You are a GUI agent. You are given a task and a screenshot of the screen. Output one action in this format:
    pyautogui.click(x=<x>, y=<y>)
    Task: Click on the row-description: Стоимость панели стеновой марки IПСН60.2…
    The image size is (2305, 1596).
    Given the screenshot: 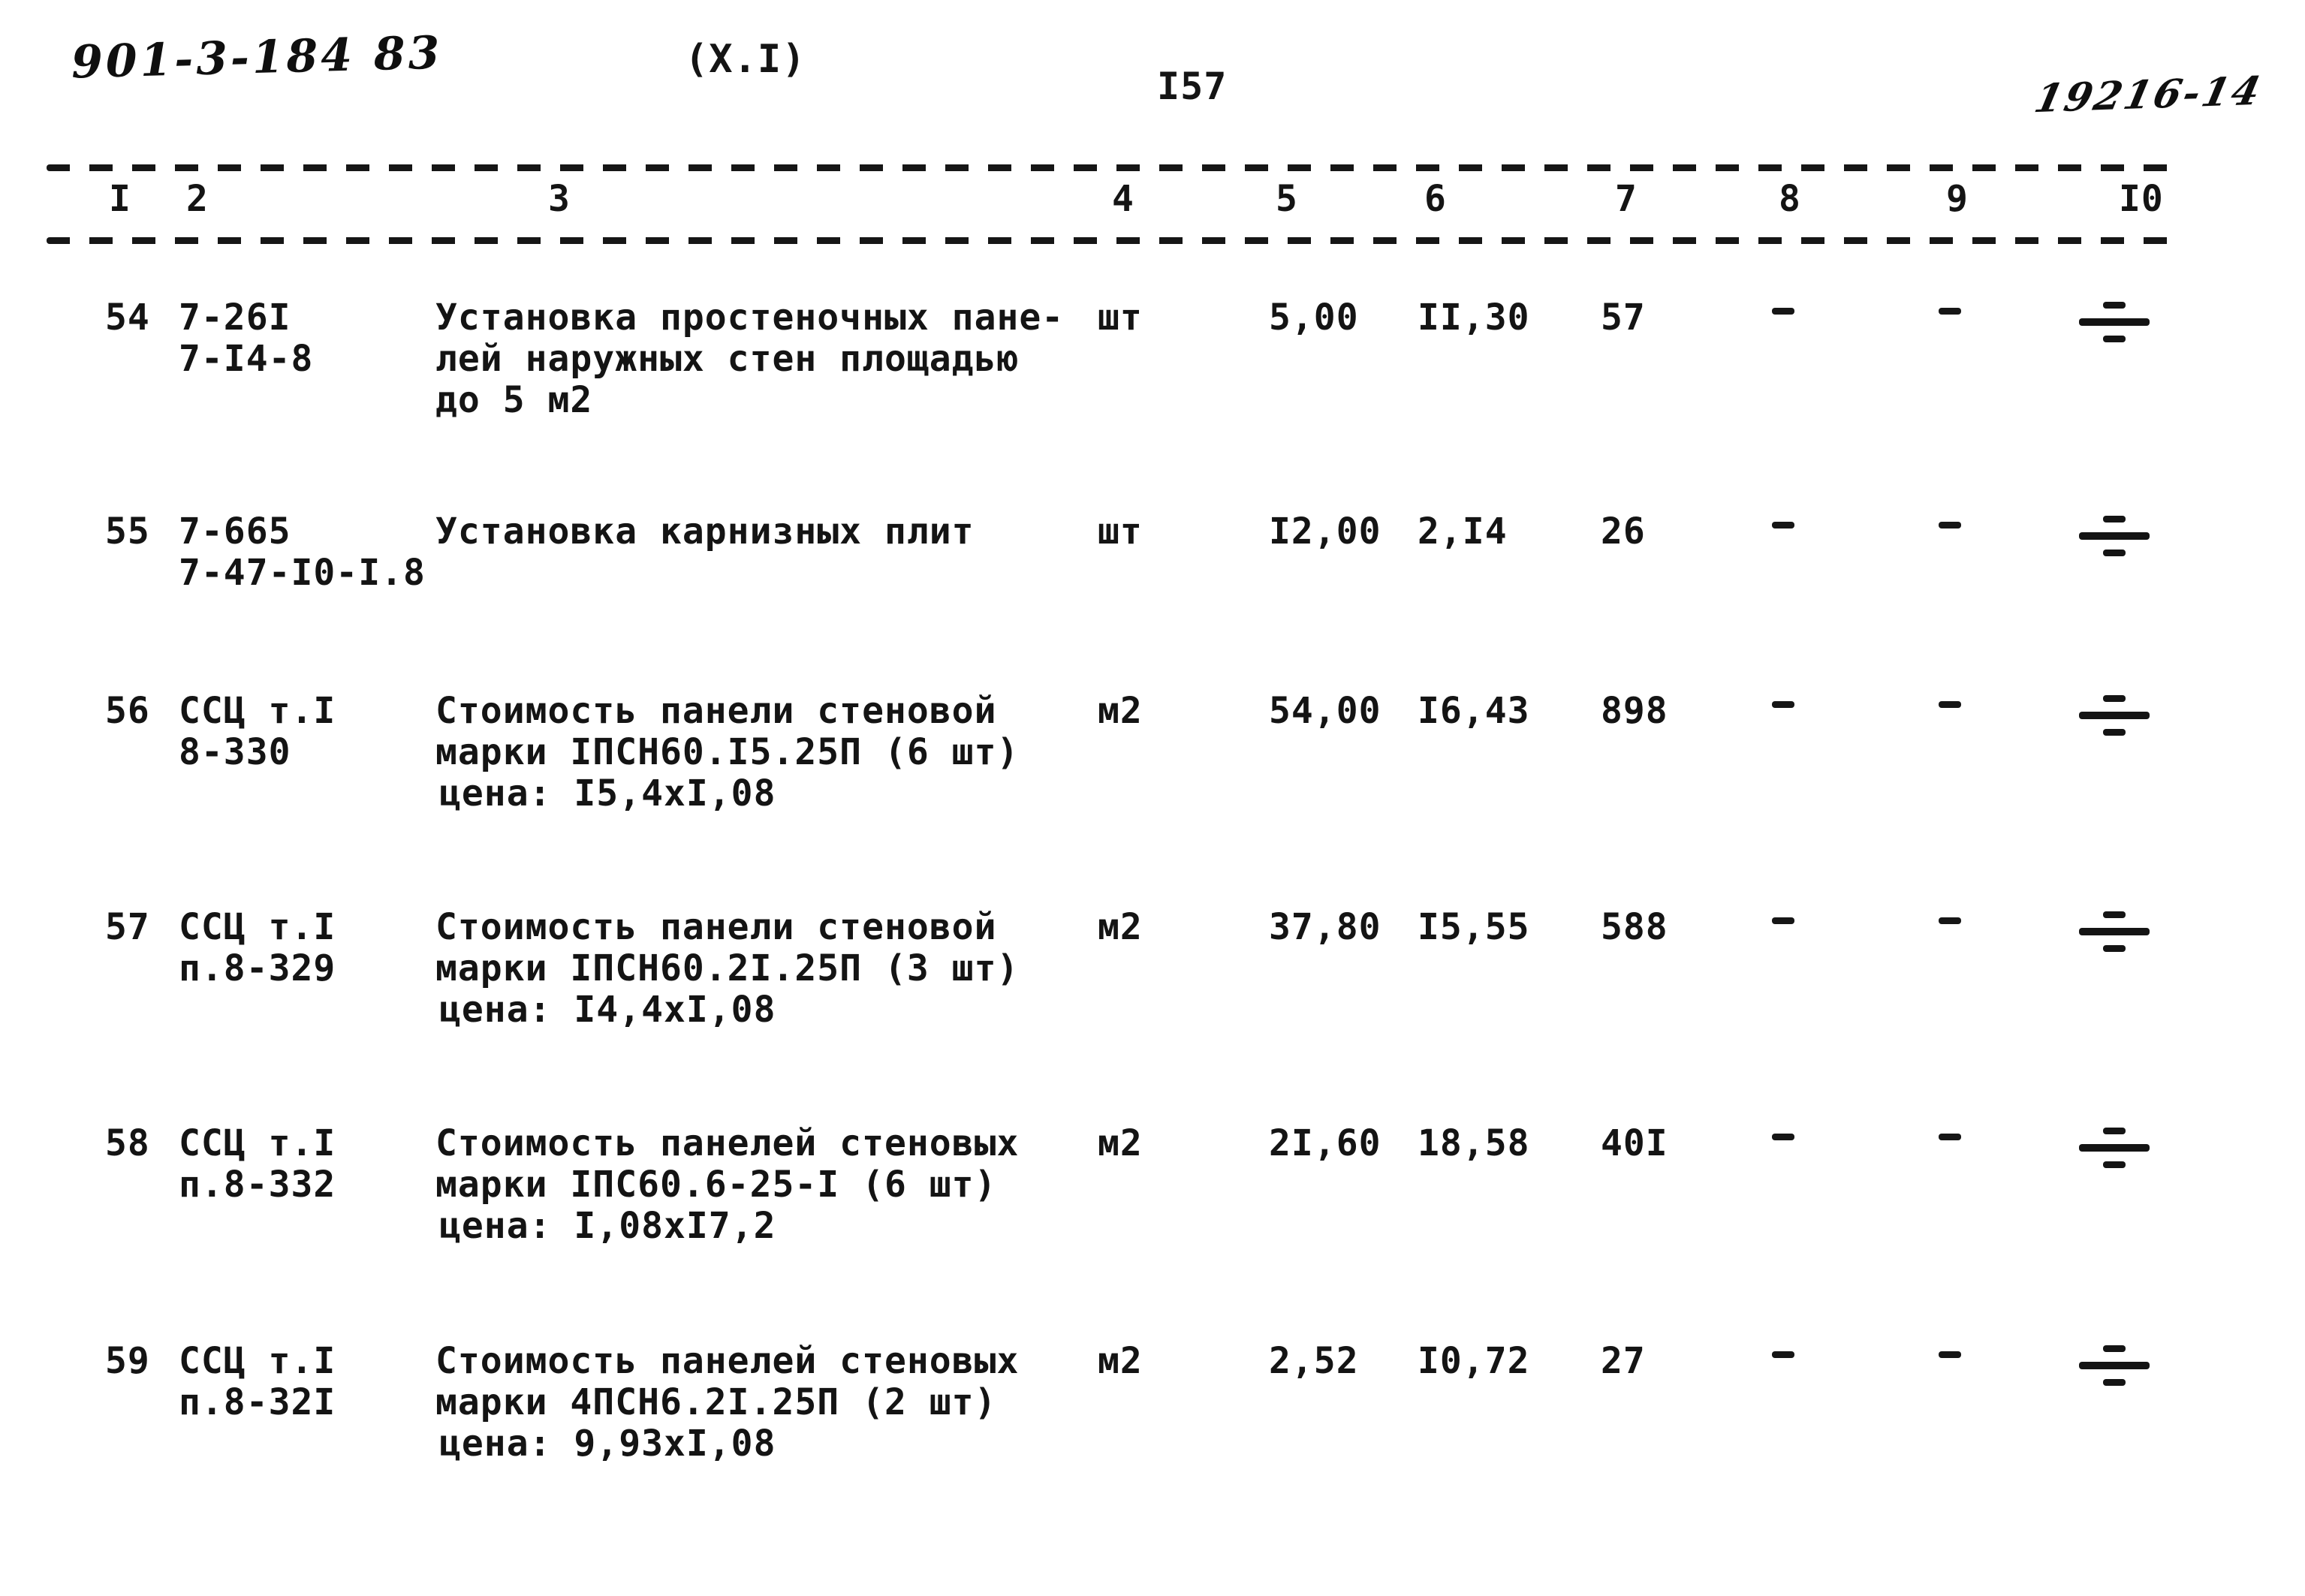 What is the action you would take?
    pyautogui.click(x=727, y=947)
    